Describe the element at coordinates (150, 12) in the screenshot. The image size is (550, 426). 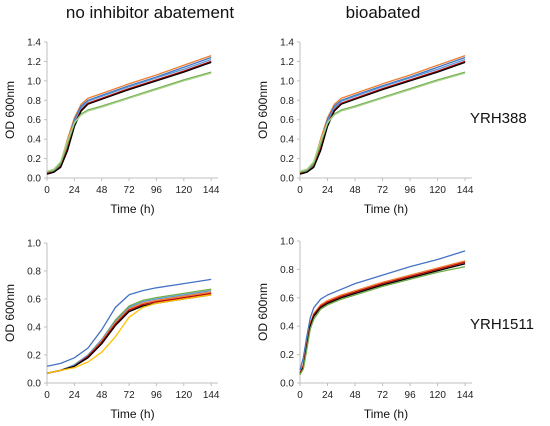
I see `column-title-left: no inhibitor abatement` at that location.